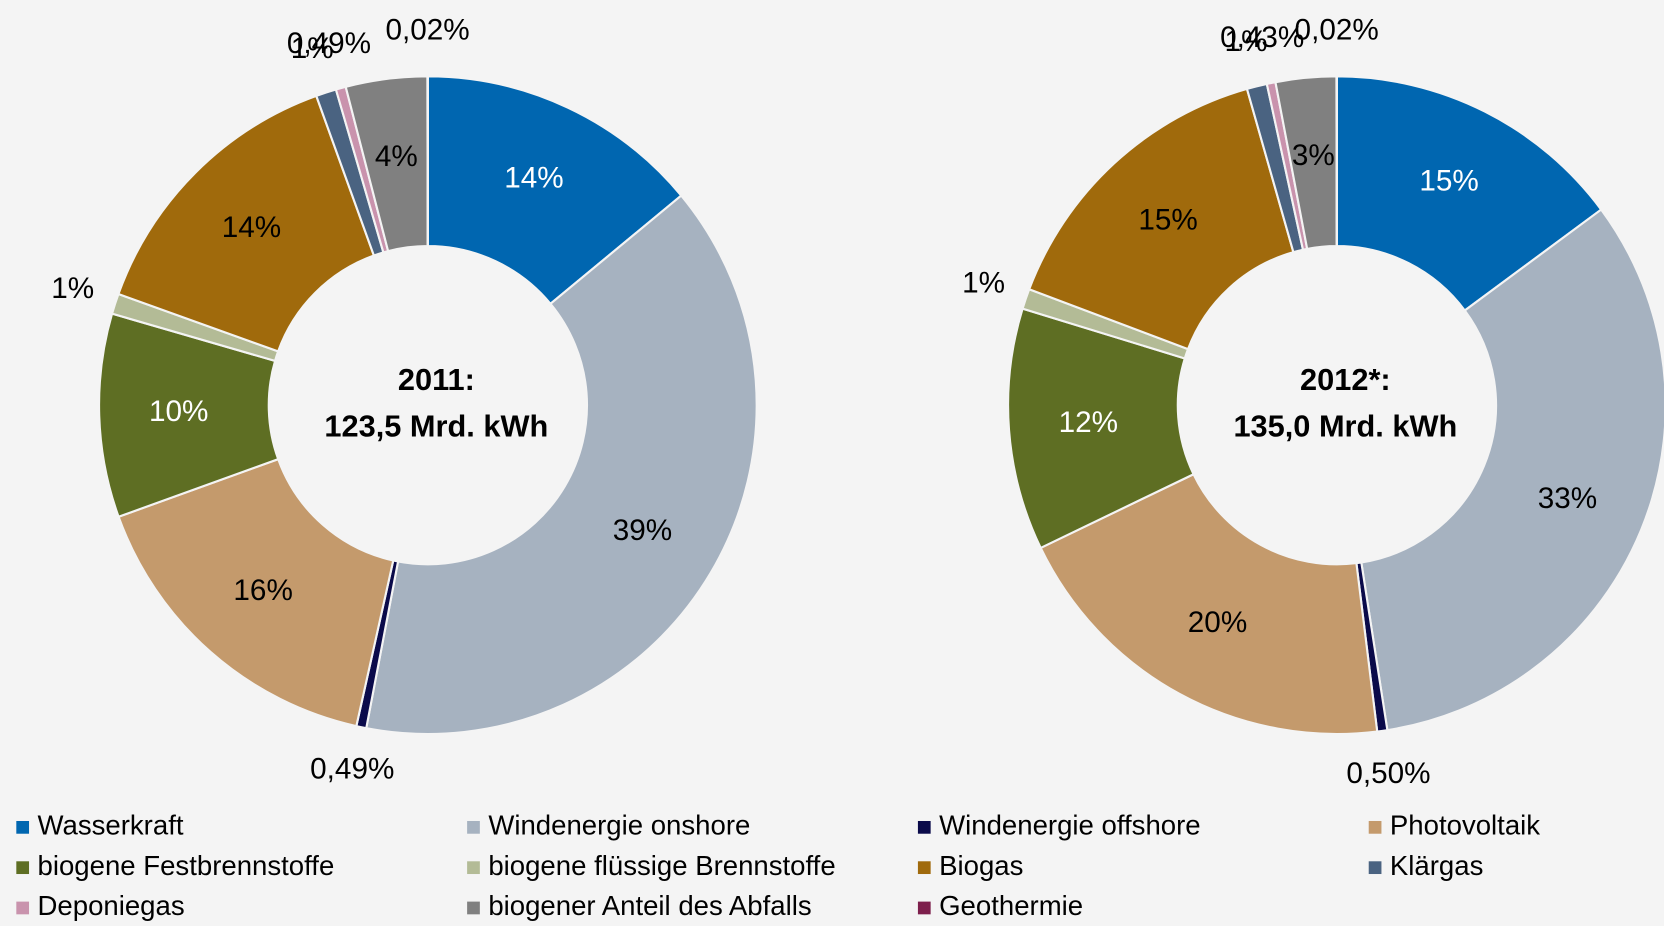 The image size is (1664, 926). I want to click on legend-label: Windenergie offshore, so click(1070, 825).